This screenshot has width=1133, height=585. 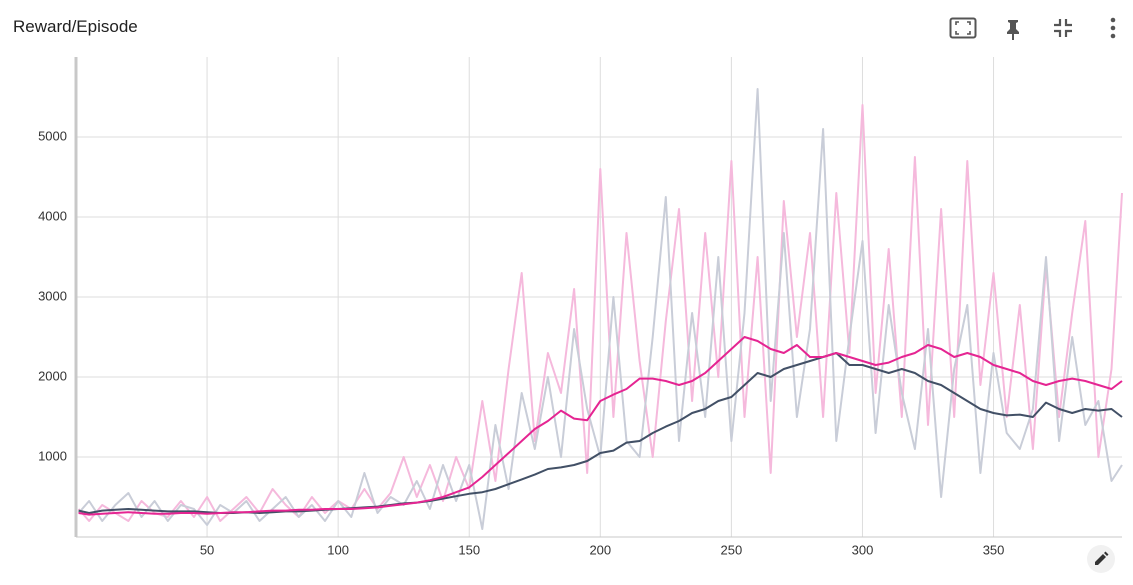 I want to click on x-tick-label: 150, so click(x=469, y=549).